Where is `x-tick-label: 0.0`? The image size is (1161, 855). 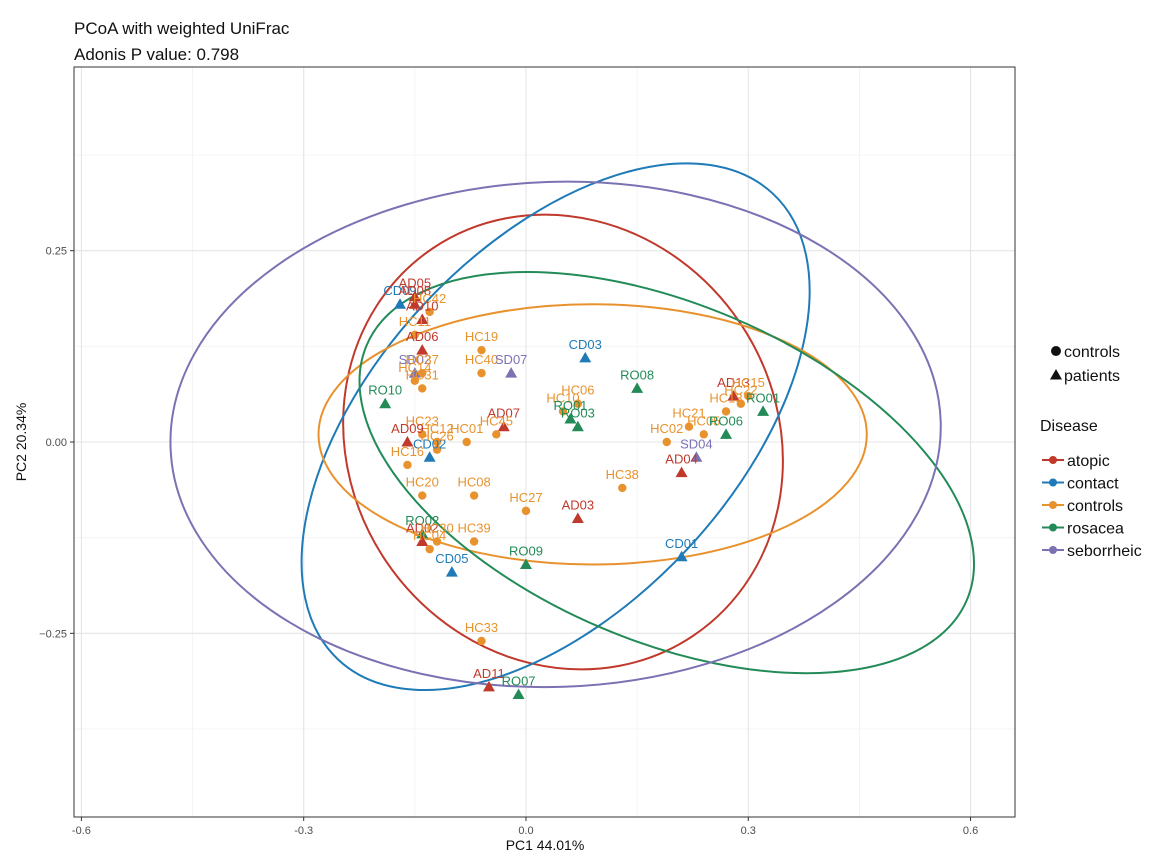
x-tick-label: 0.0 is located at coordinates (525, 831).